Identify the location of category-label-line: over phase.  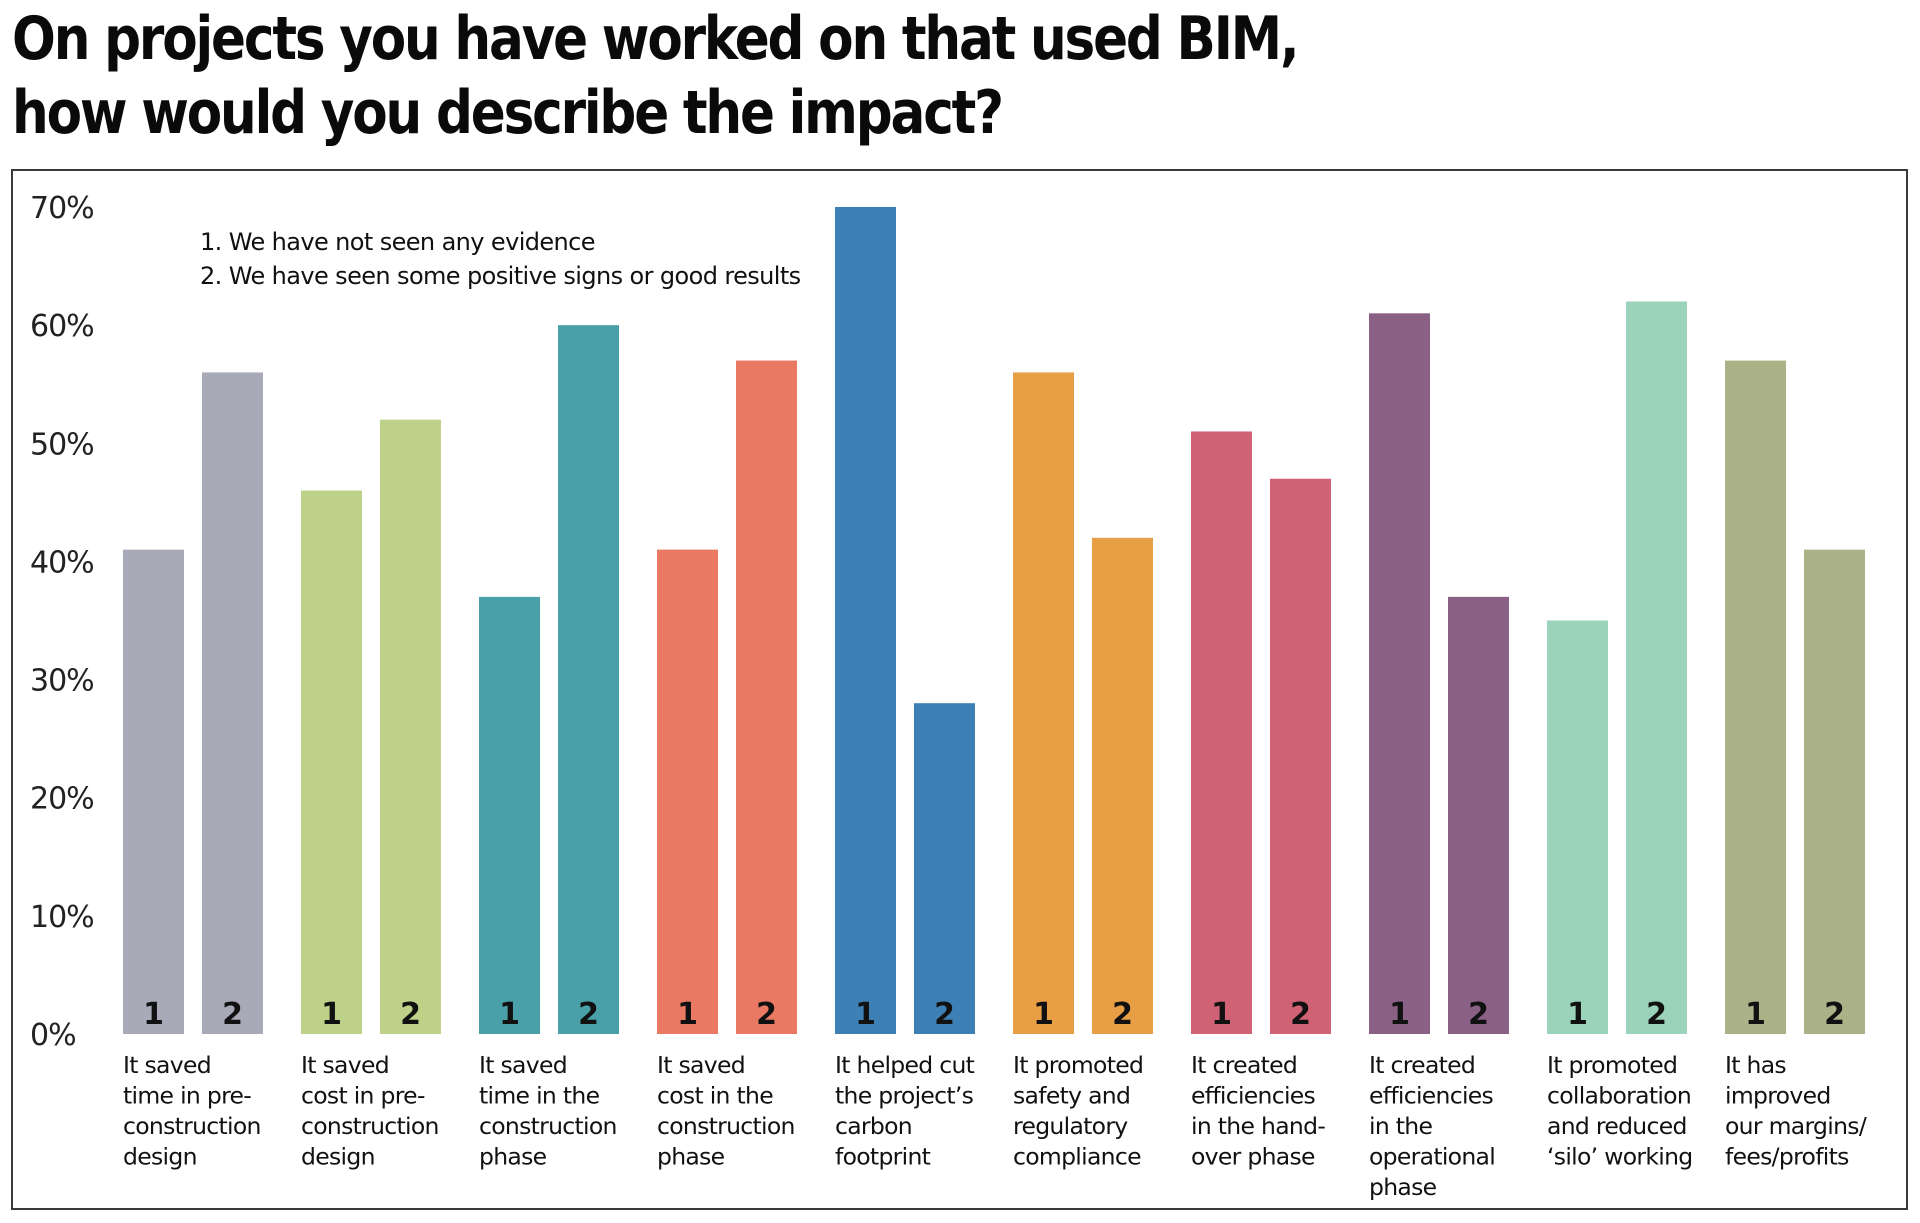
(1253, 1157).